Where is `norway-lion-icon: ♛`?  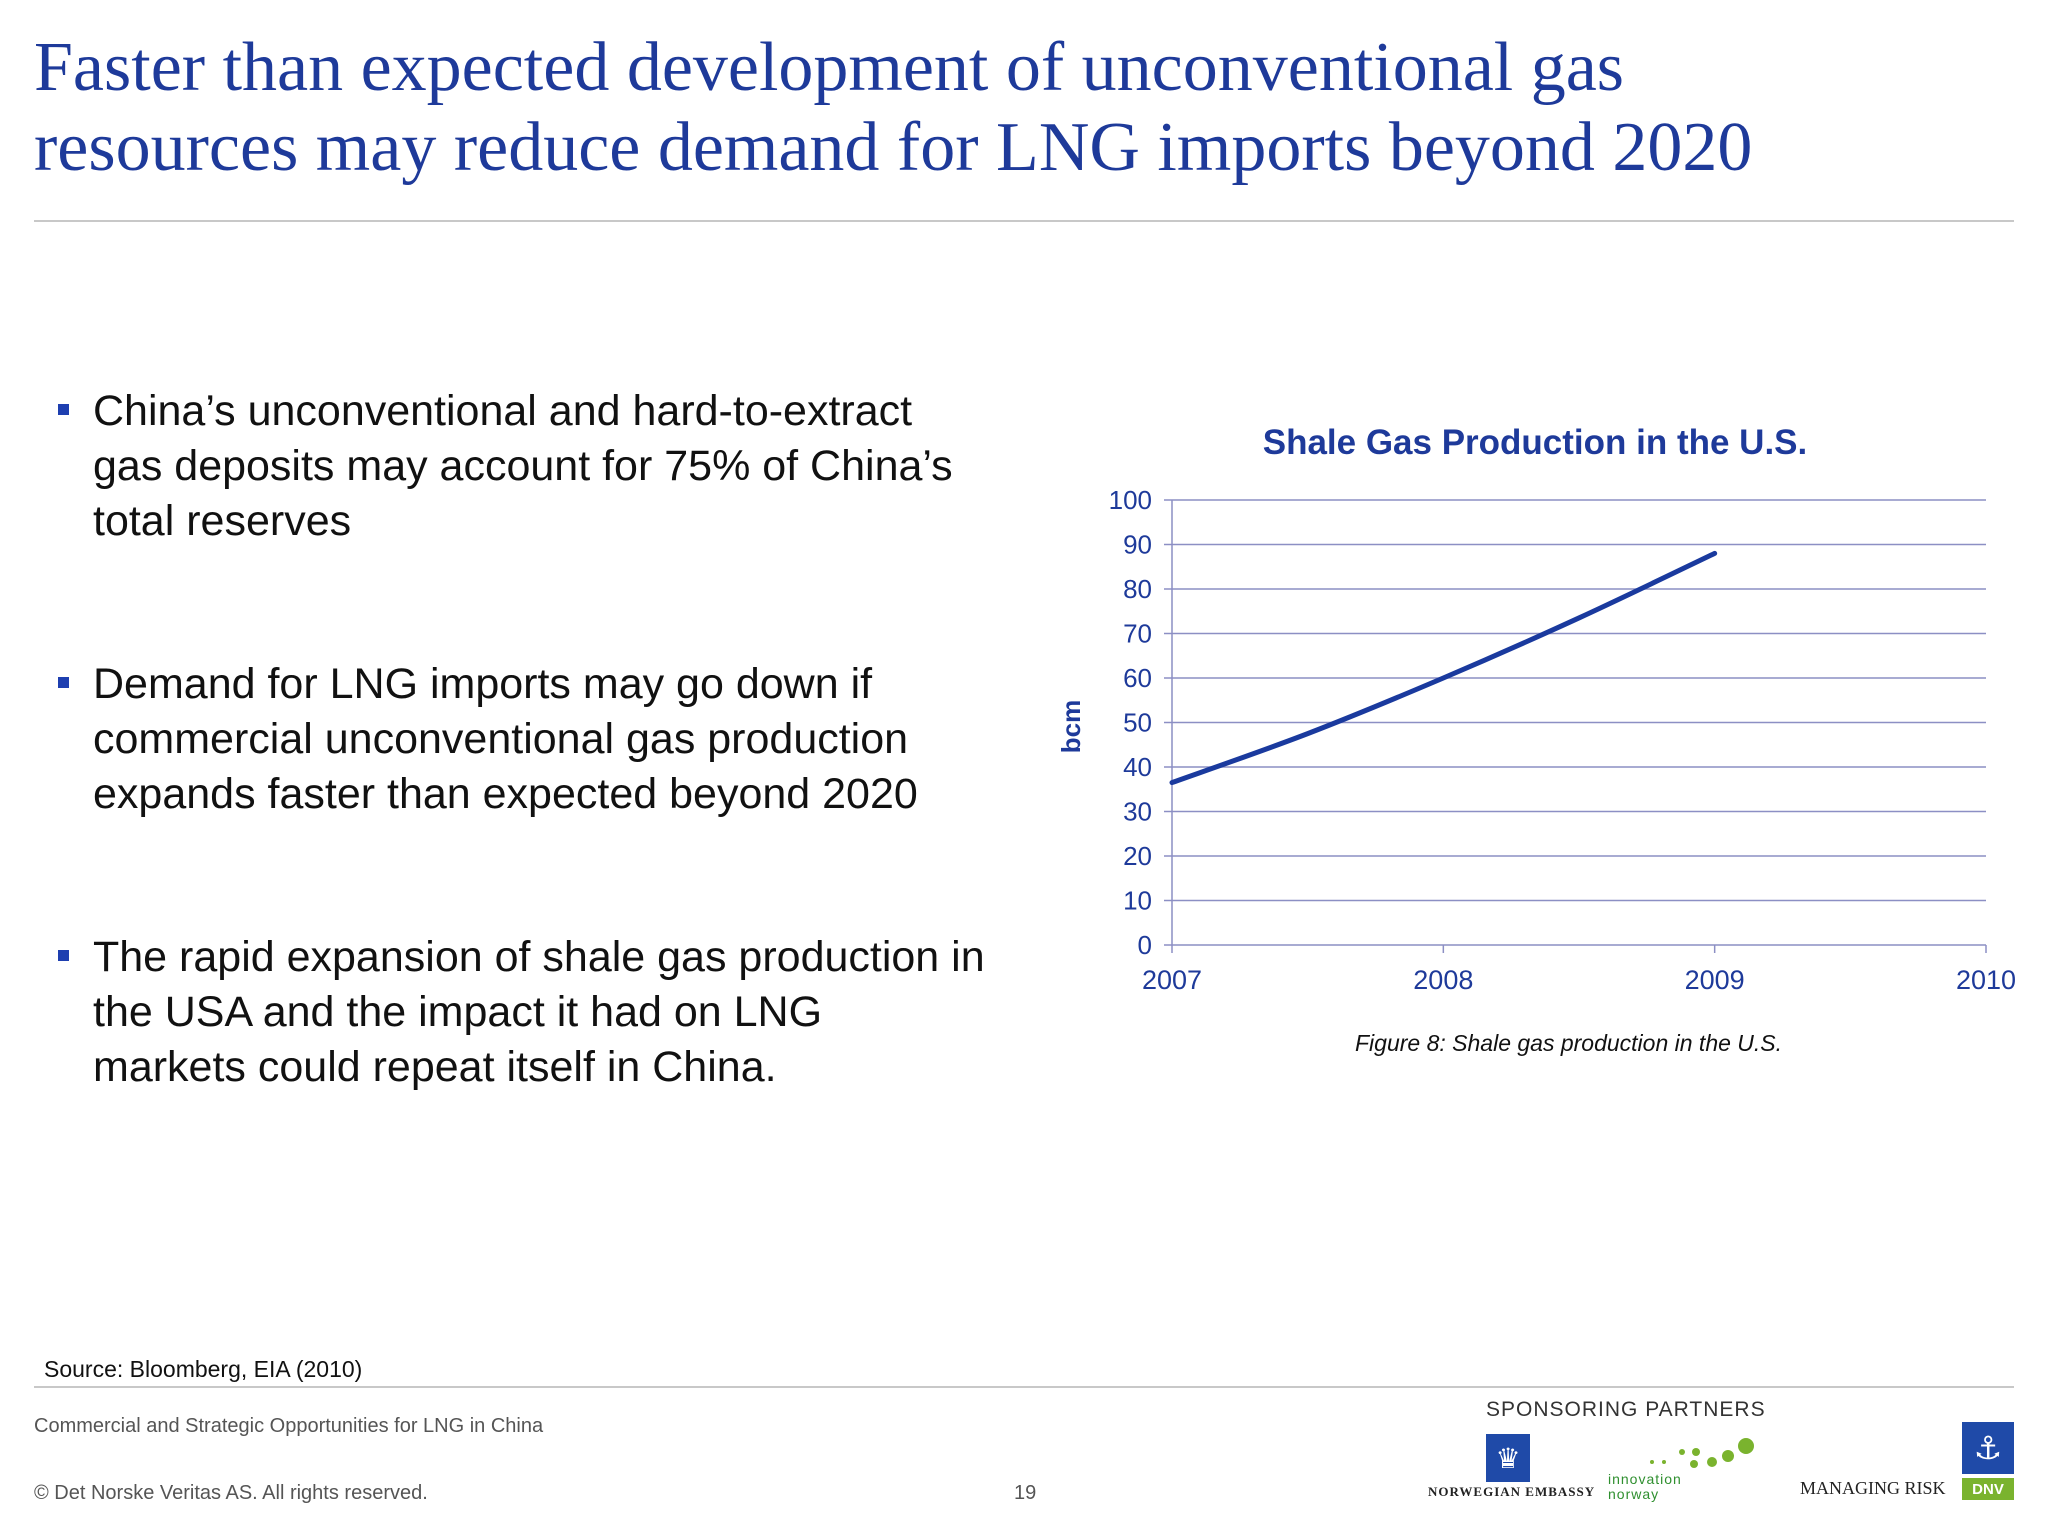
norway-lion-icon: ♛ is located at coordinates (1508, 1458).